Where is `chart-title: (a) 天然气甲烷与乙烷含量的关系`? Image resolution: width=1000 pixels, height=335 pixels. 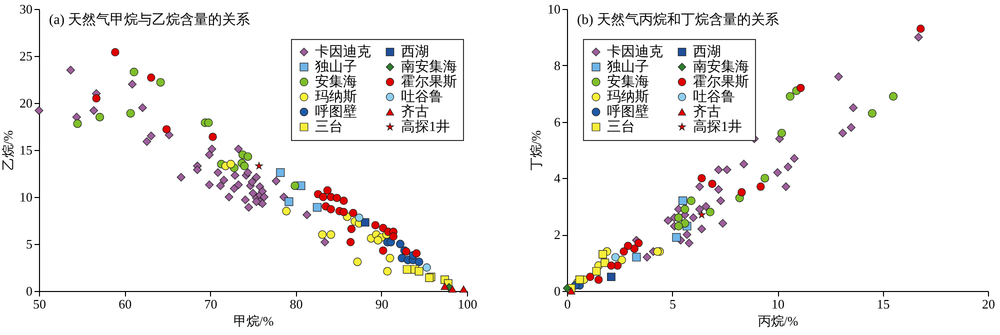 chart-title: (a) 天然气甲烷与乙烷含量的关系 is located at coordinates (149, 20).